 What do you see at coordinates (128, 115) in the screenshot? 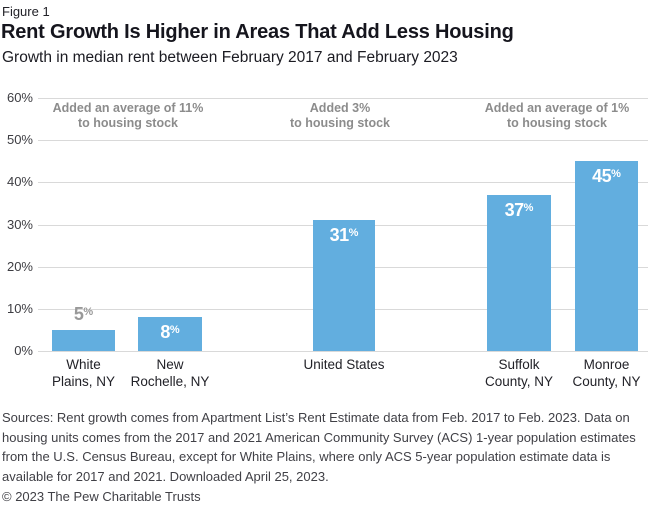
I see `housing-stock-annotation: Added an average of 11% to housing stock` at bounding box center [128, 115].